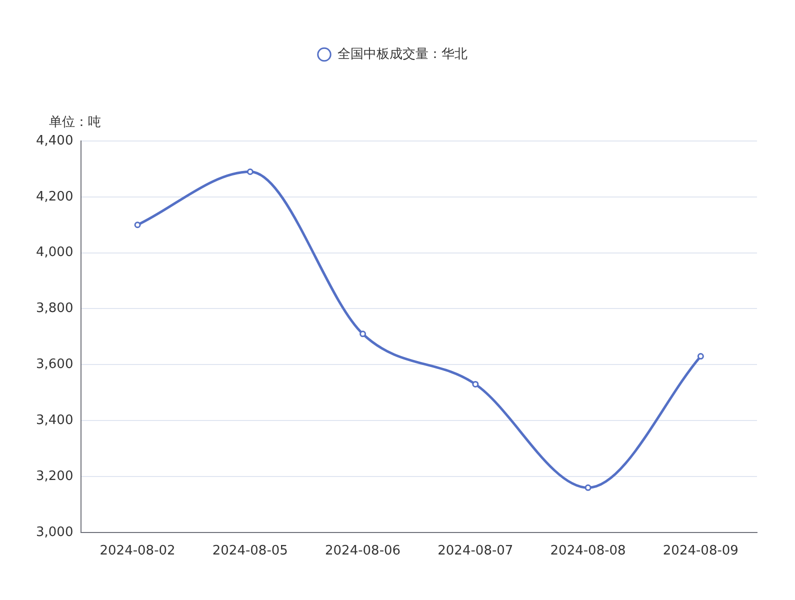 The height and width of the screenshot is (600, 795). I want to click on y-tick-label: 4,400, so click(55, 140).